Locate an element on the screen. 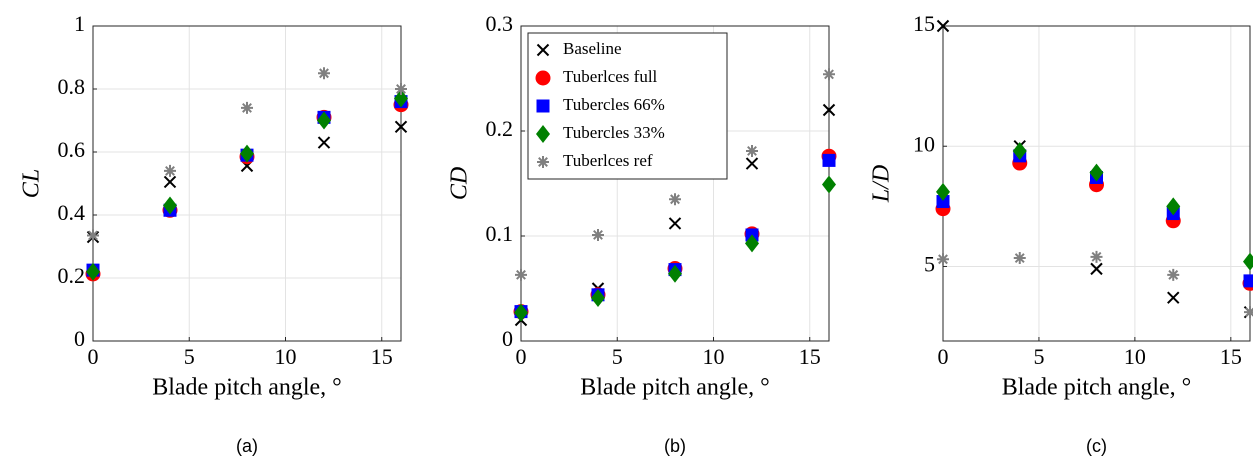 The image size is (1253, 462). legend-label: Baseline is located at coordinates (592, 48).